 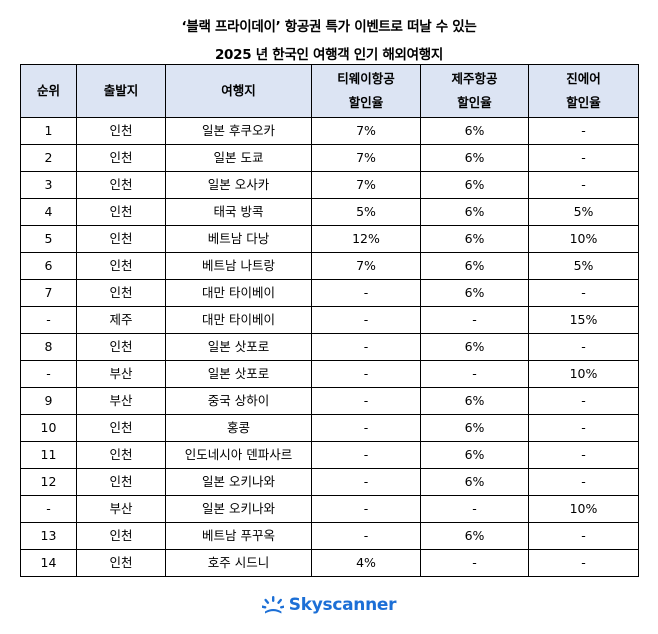 I want to click on cell-rank: 9, so click(x=48, y=401).